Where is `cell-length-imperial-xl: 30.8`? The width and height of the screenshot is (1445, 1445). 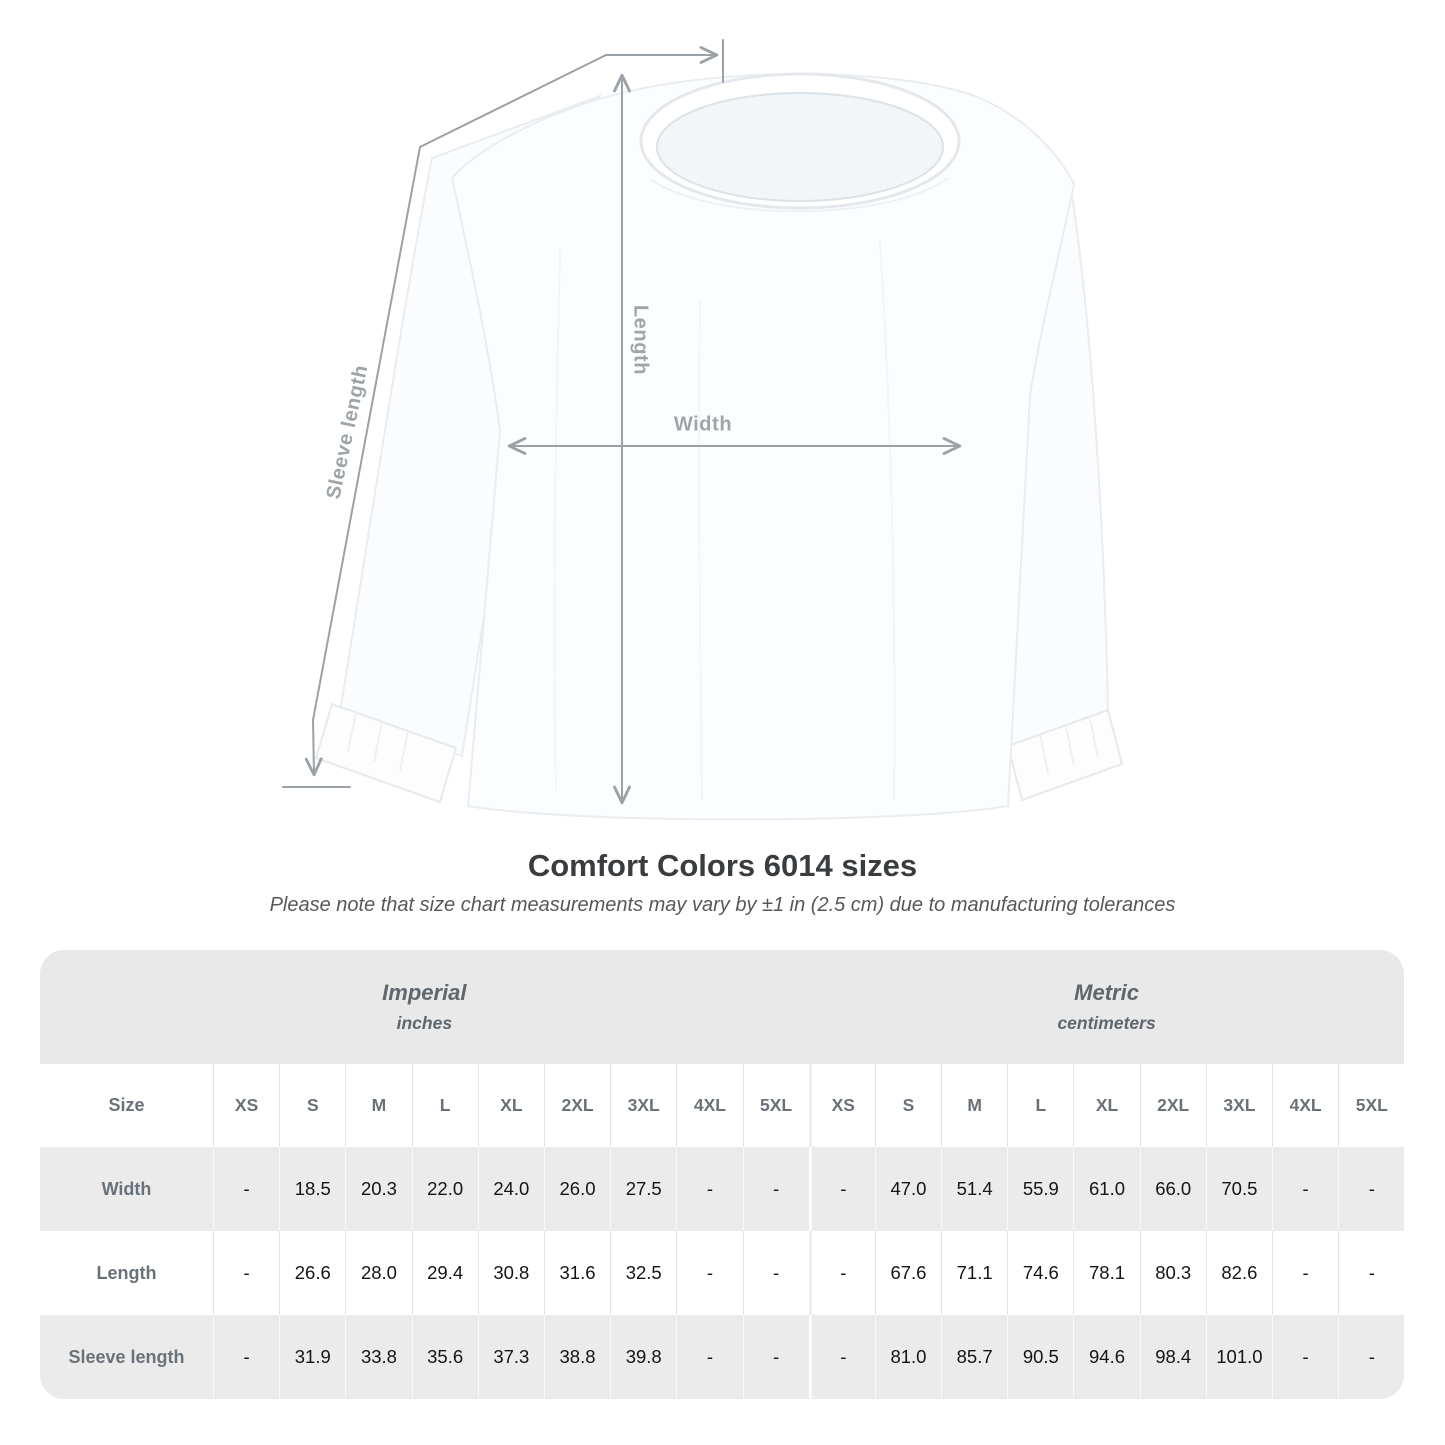 cell-length-imperial-xl: 30.8 is located at coordinates (510, 1273).